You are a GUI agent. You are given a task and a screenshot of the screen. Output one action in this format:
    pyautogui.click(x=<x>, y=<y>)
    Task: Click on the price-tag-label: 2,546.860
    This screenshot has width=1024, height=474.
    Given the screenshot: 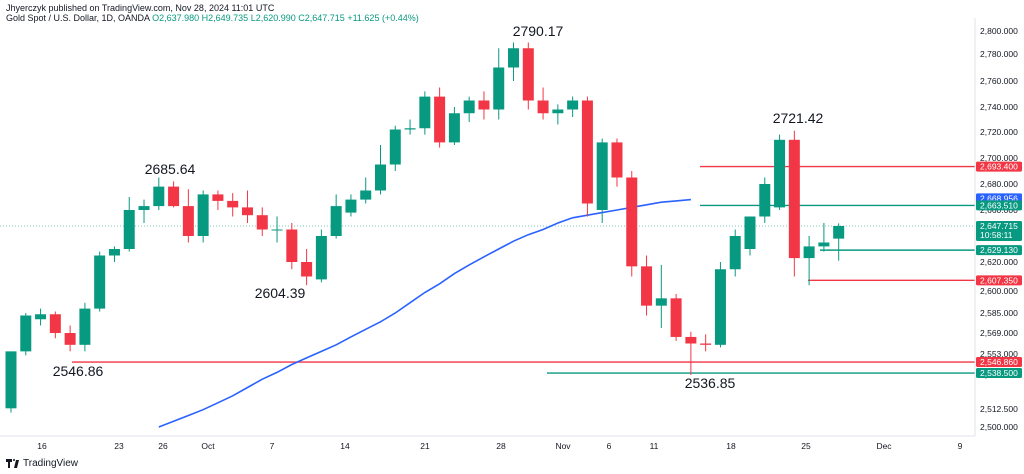 What is the action you would take?
    pyautogui.click(x=999, y=362)
    